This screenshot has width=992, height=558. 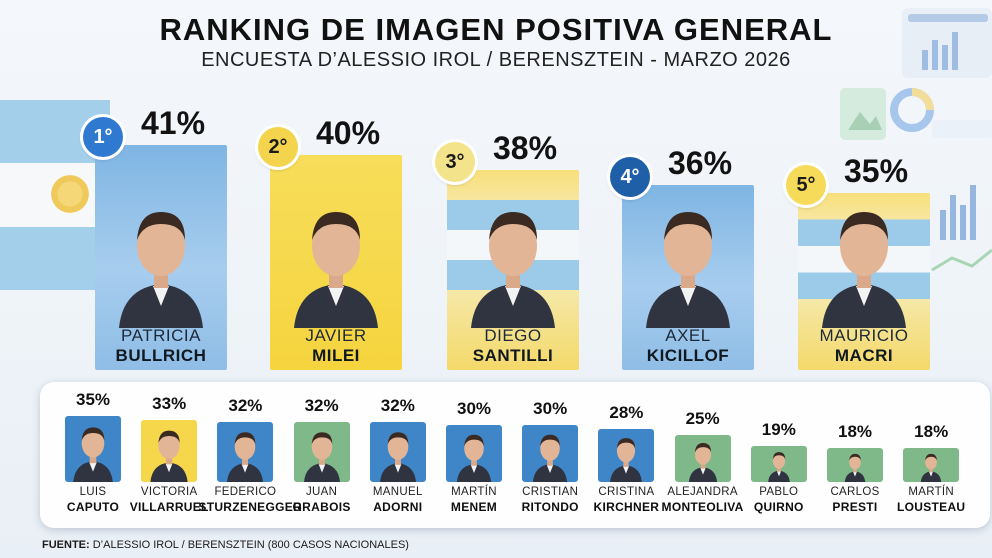 What do you see at coordinates (348, 133) in the screenshot?
I see `rank-percentage: 40%` at bounding box center [348, 133].